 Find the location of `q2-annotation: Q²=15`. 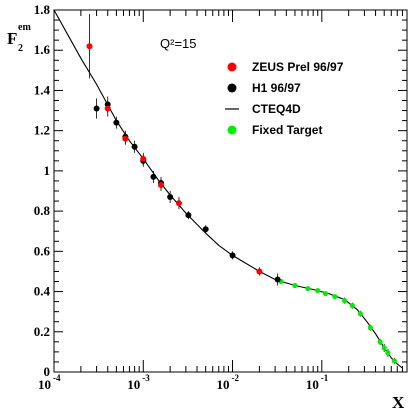

q2-annotation: Q²=15 is located at coordinates (178, 43).